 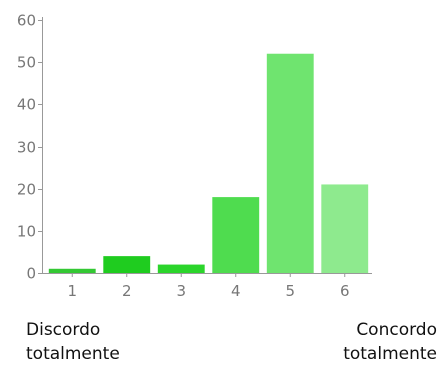 I want to click on scale-min-caption-line-1: Discordo, so click(x=63, y=330).